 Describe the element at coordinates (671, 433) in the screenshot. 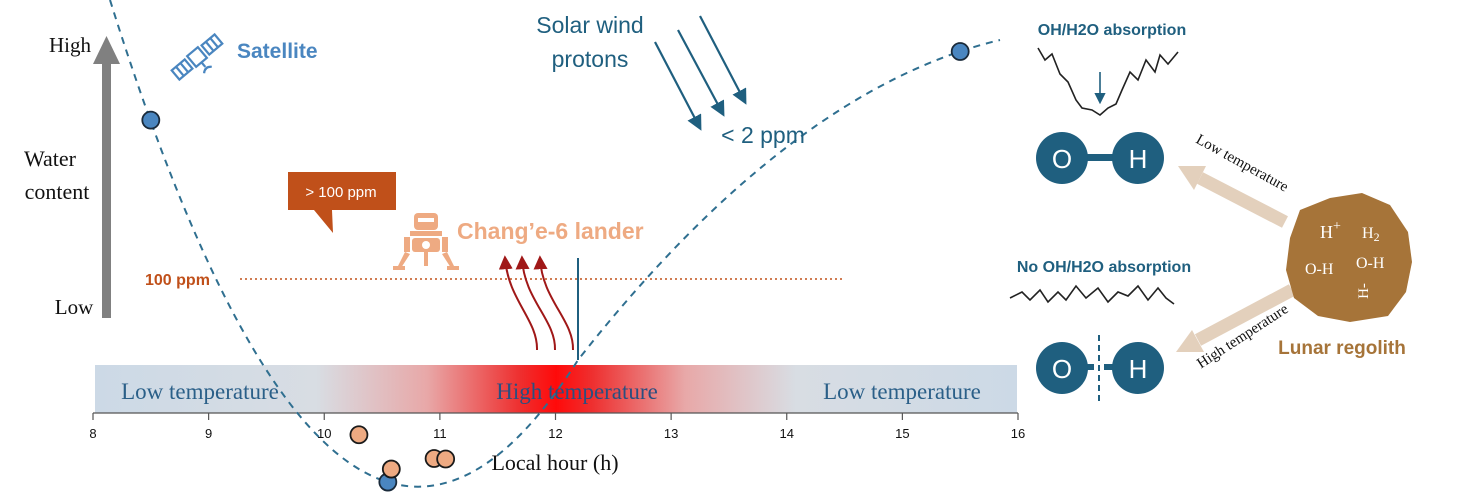

I see `x-tick-label: 13` at that location.